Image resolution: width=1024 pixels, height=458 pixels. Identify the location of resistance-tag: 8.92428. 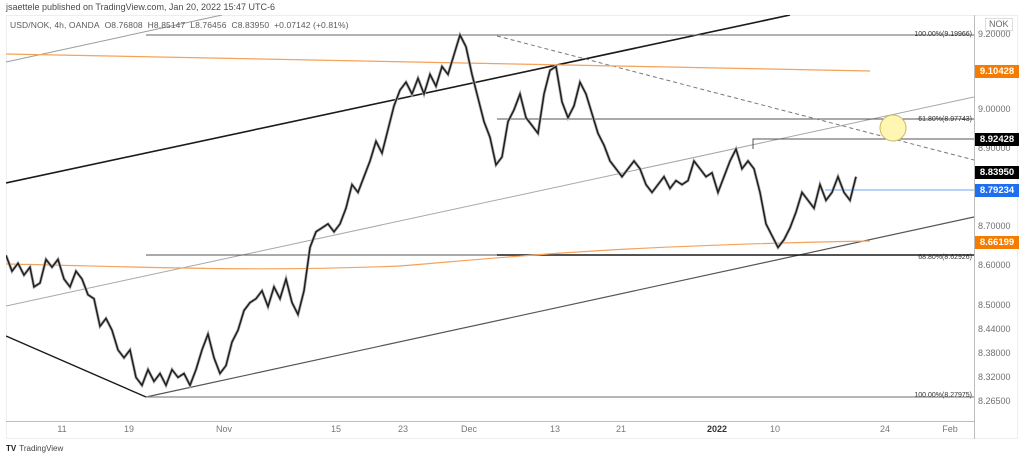
(997, 139).